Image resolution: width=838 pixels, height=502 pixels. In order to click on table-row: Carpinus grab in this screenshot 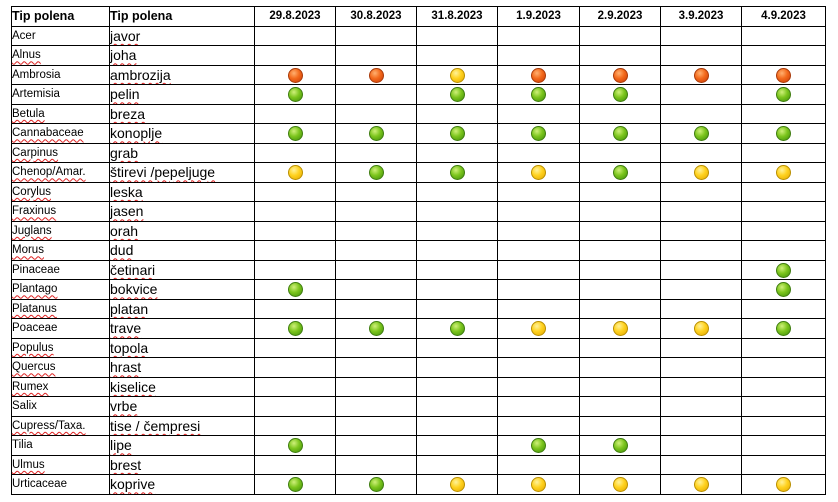, I will do `click(418, 152)`.